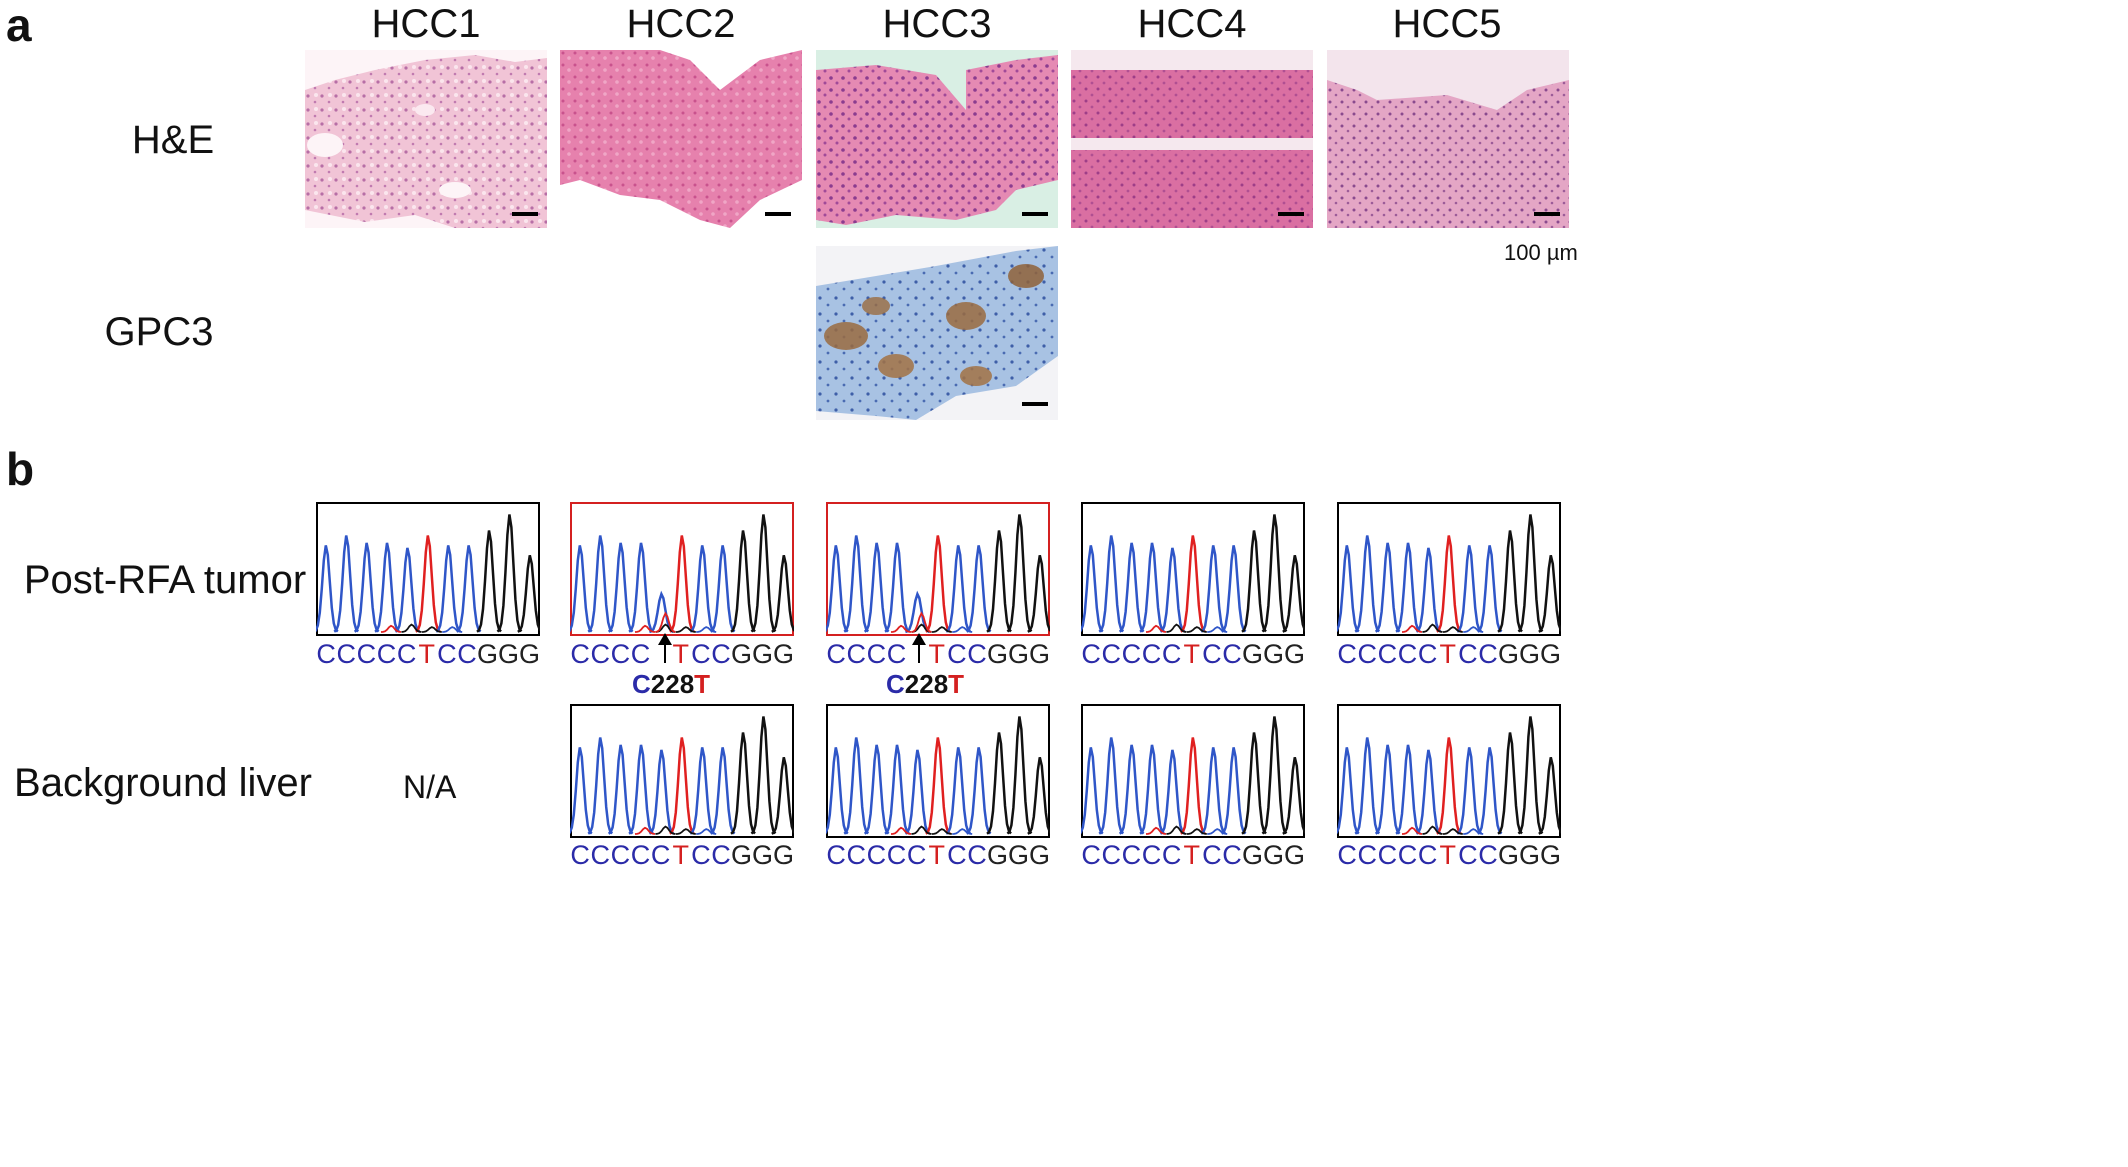 This screenshot has width=2128, height=1167. What do you see at coordinates (702, 684) in the screenshot?
I see `mutation-alt: T` at bounding box center [702, 684].